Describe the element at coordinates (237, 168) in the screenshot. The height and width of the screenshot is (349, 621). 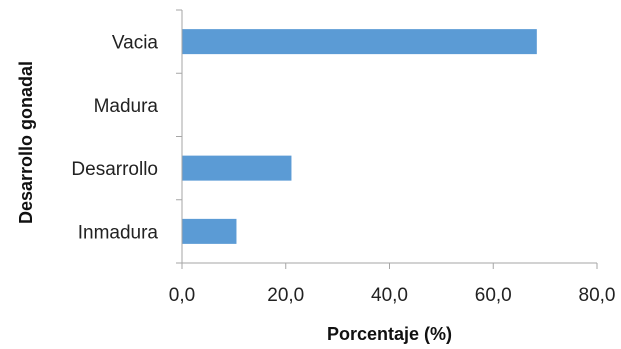
I see `bar-desarrollo` at that location.